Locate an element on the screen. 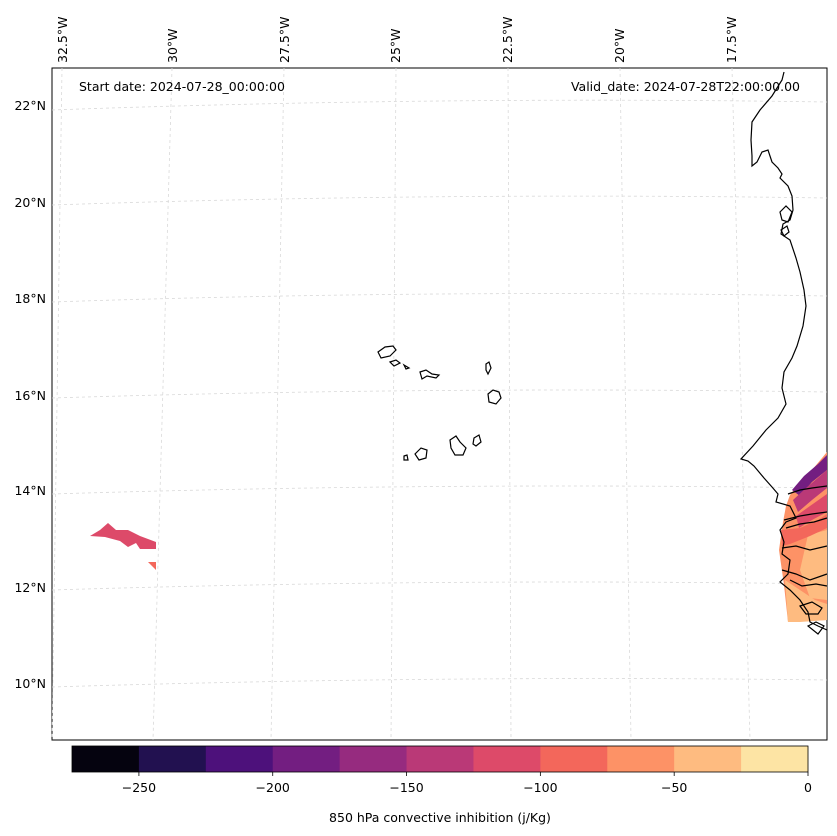  coastline is located at coordinates (783, 353).